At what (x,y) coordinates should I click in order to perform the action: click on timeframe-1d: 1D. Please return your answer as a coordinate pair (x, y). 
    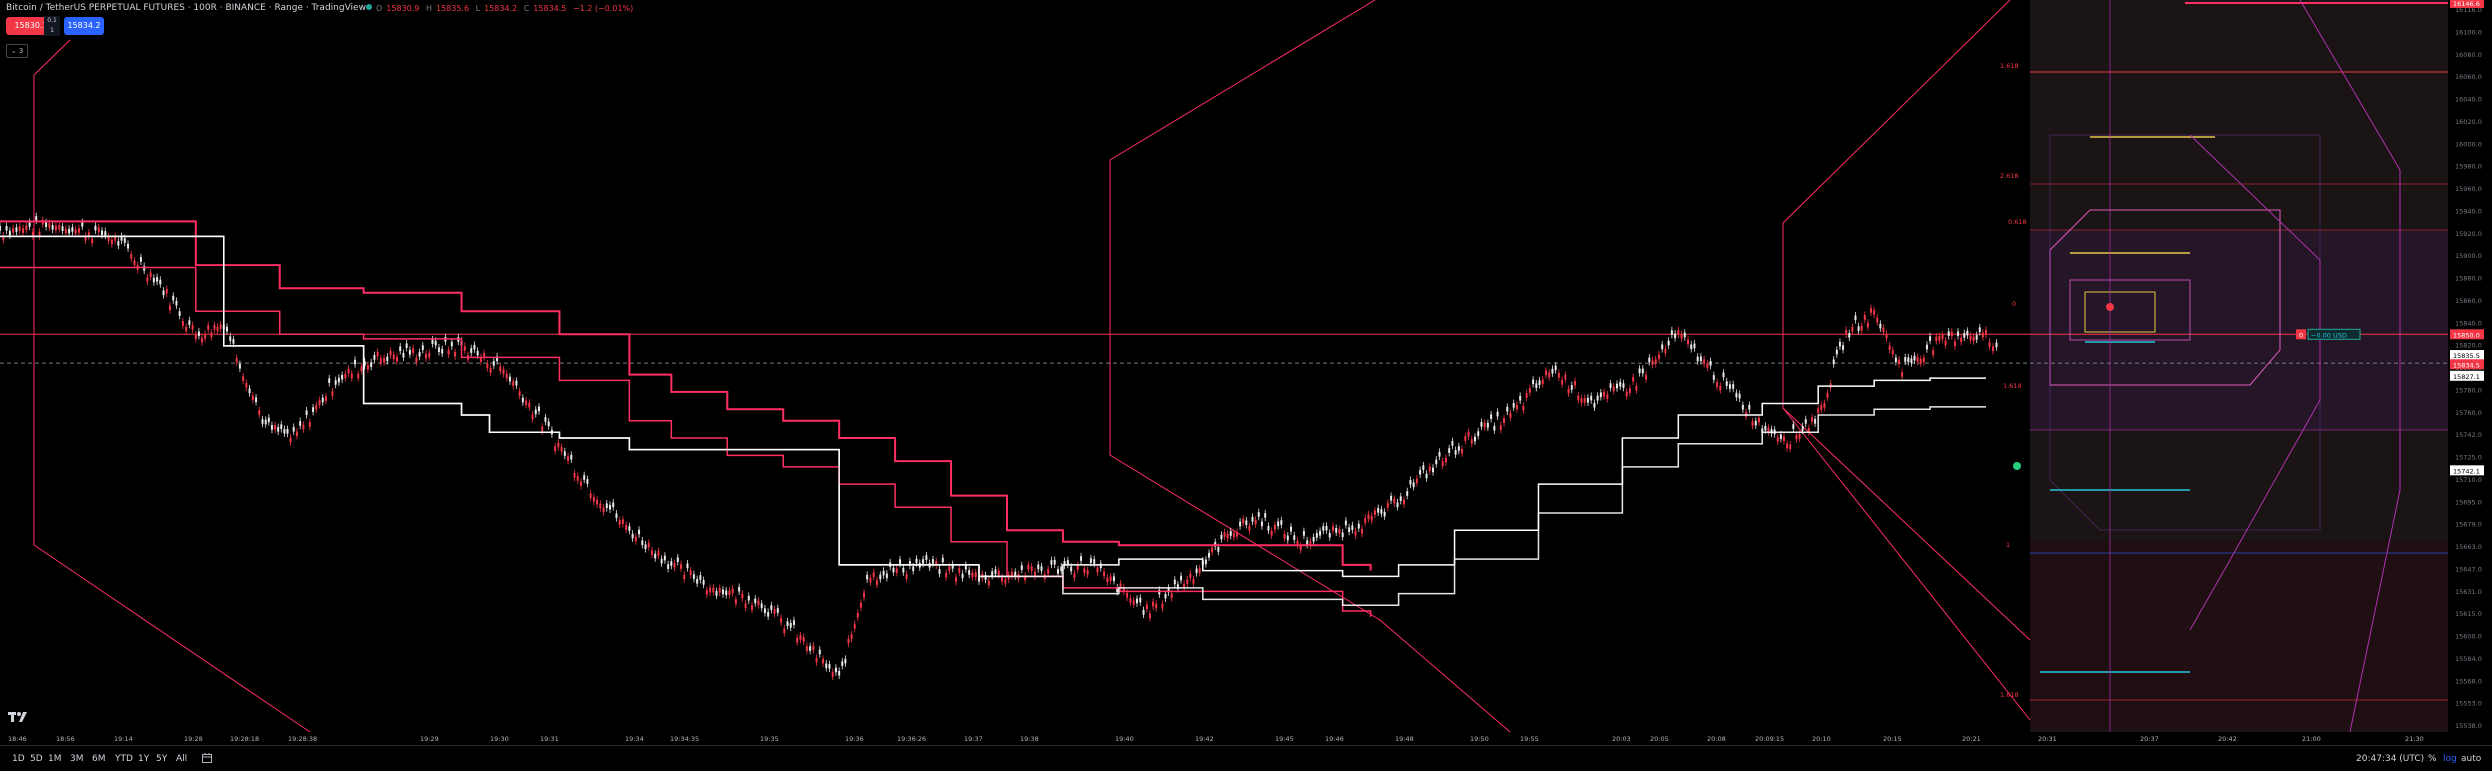
    Looking at the image, I should click on (18, 759).